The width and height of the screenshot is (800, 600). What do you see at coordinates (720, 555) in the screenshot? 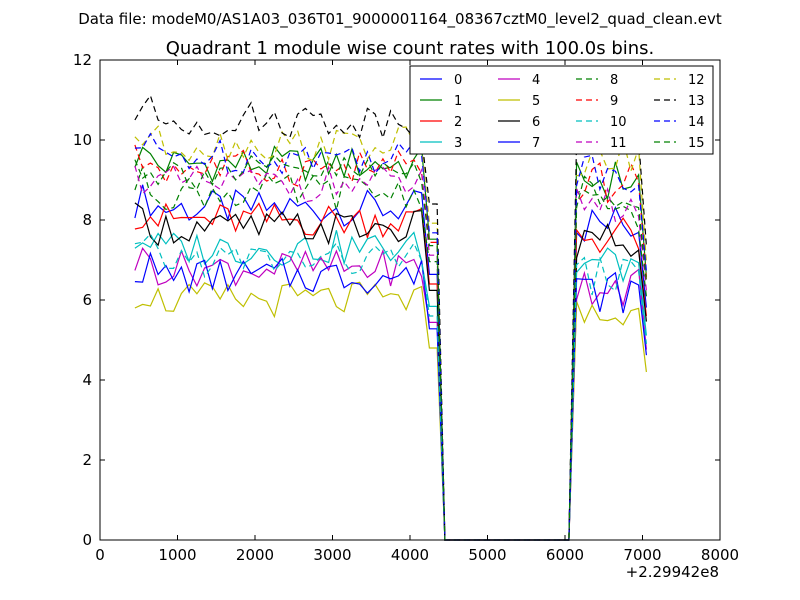
I see `x-tick-label: 8000` at bounding box center [720, 555].